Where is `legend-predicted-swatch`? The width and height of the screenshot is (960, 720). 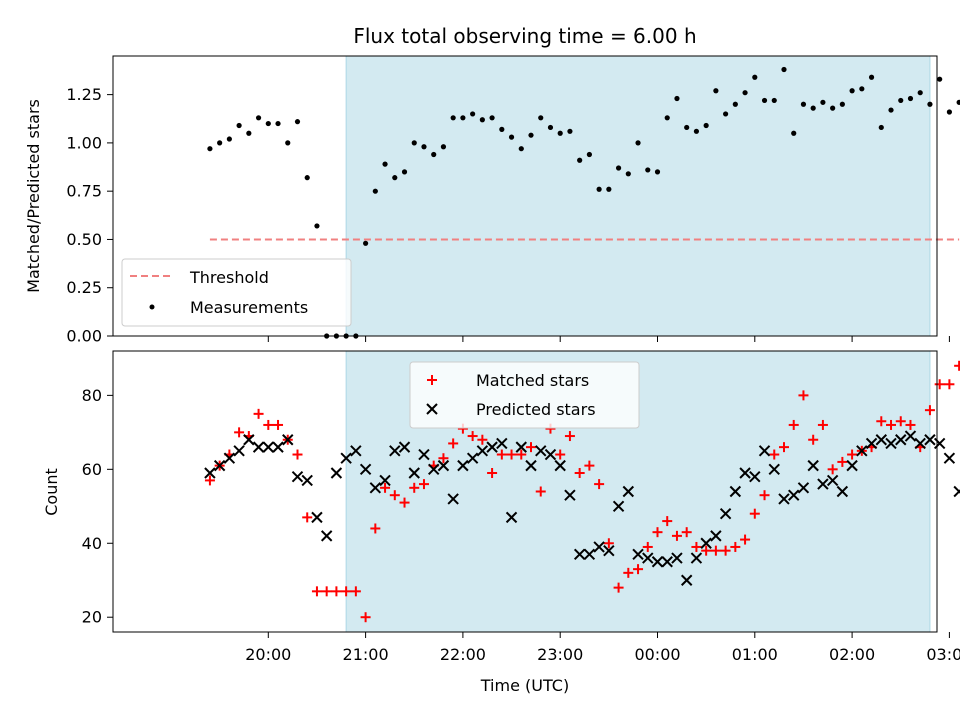
legend-predicted-swatch is located at coordinates (432, 409).